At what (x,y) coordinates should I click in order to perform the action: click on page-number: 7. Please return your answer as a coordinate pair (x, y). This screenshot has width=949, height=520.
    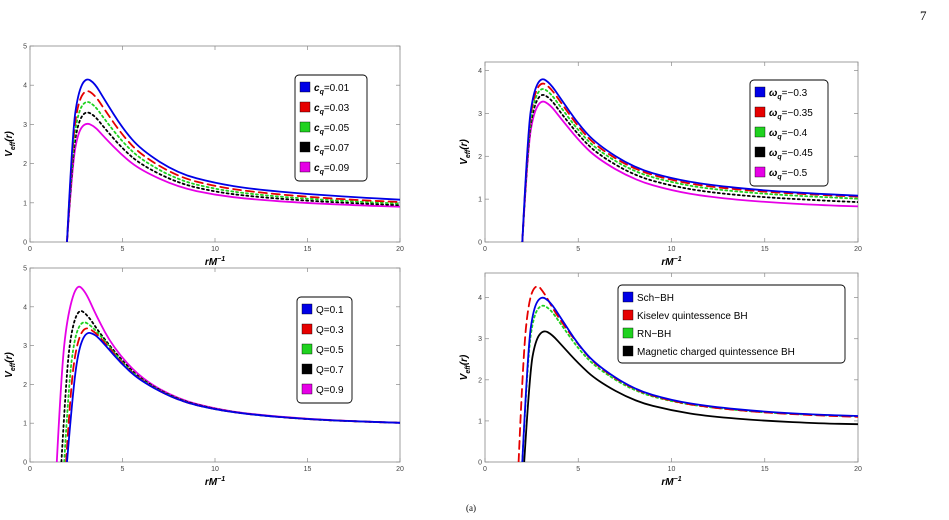
    Looking at the image, I should click on (923, 15).